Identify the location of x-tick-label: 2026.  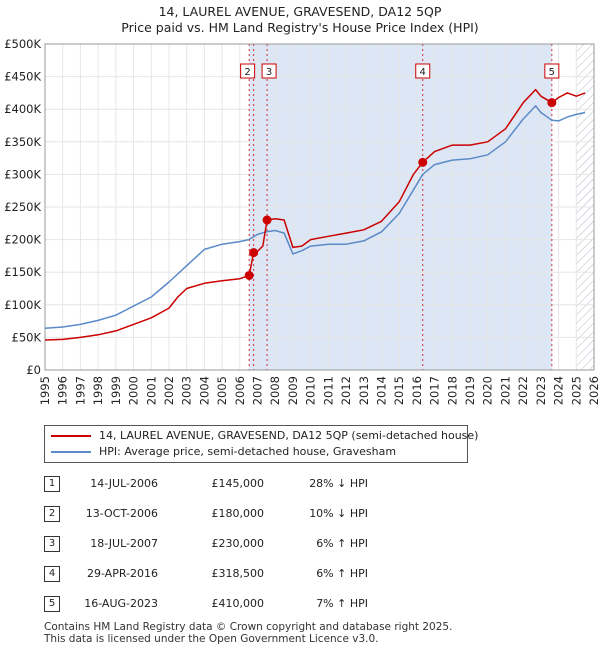
(593, 390).